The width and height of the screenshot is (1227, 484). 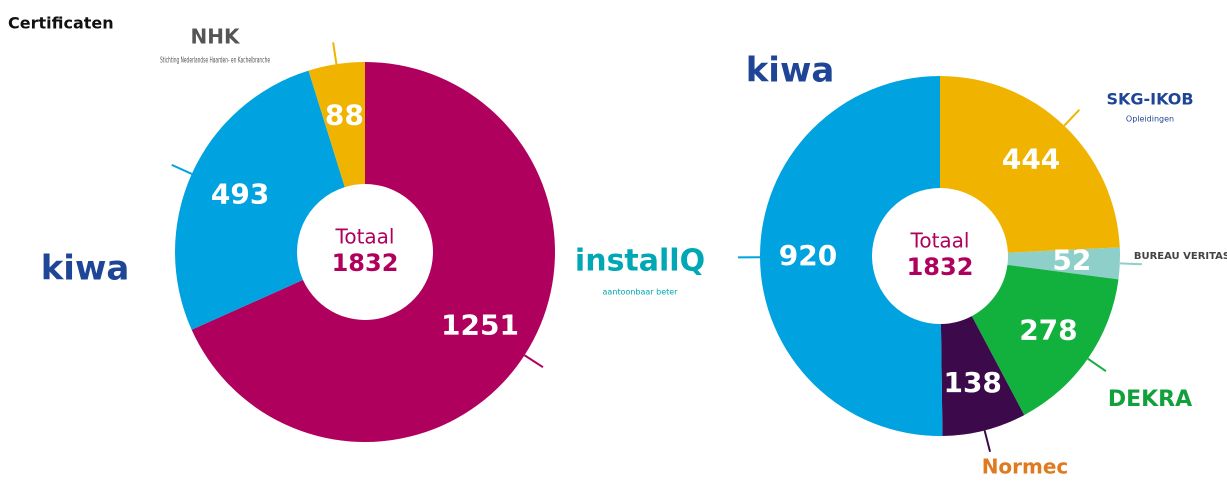 What do you see at coordinates (61, 23) in the screenshot?
I see `page-title: Certificaten` at bounding box center [61, 23].